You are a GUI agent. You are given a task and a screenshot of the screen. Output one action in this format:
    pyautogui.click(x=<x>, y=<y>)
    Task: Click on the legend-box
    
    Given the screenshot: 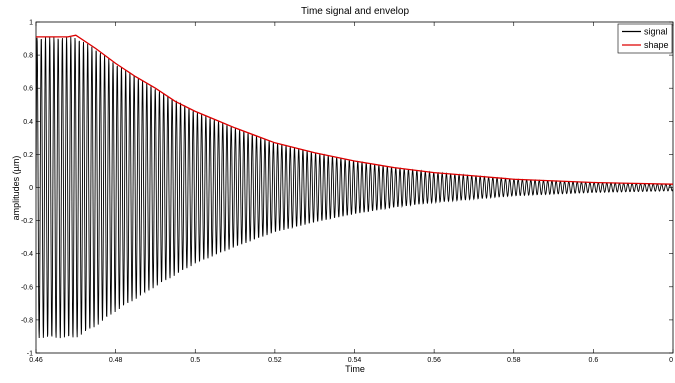 What is the action you would take?
    pyautogui.click(x=645, y=38)
    